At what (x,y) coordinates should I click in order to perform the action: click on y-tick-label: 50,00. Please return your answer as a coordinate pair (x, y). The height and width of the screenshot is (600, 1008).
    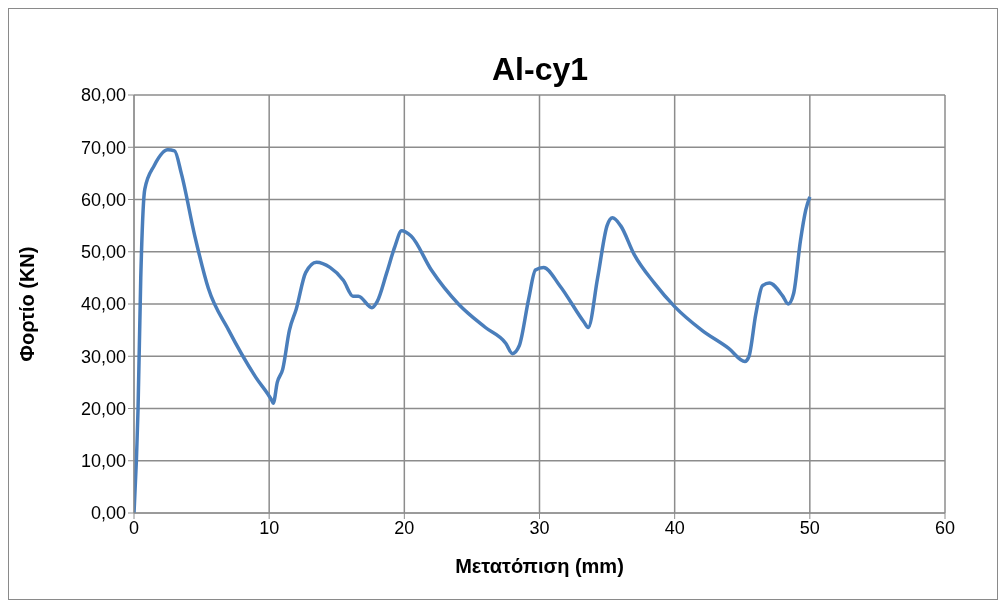
    Looking at the image, I should click on (103, 252).